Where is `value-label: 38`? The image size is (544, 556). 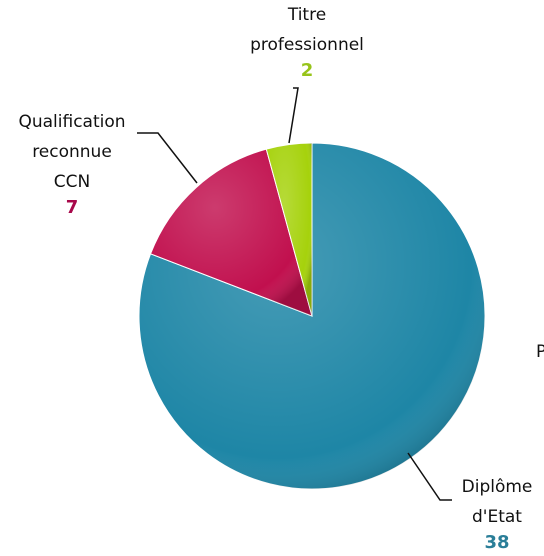
value-label: 38 is located at coordinates (496, 542).